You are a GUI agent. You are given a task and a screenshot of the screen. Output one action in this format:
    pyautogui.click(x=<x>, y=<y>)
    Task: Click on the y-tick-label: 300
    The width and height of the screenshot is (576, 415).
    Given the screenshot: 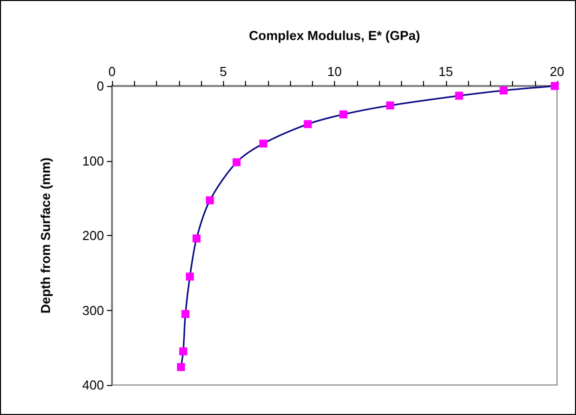 What is the action you would take?
    pyautogui.click(x=93, y=310)
    